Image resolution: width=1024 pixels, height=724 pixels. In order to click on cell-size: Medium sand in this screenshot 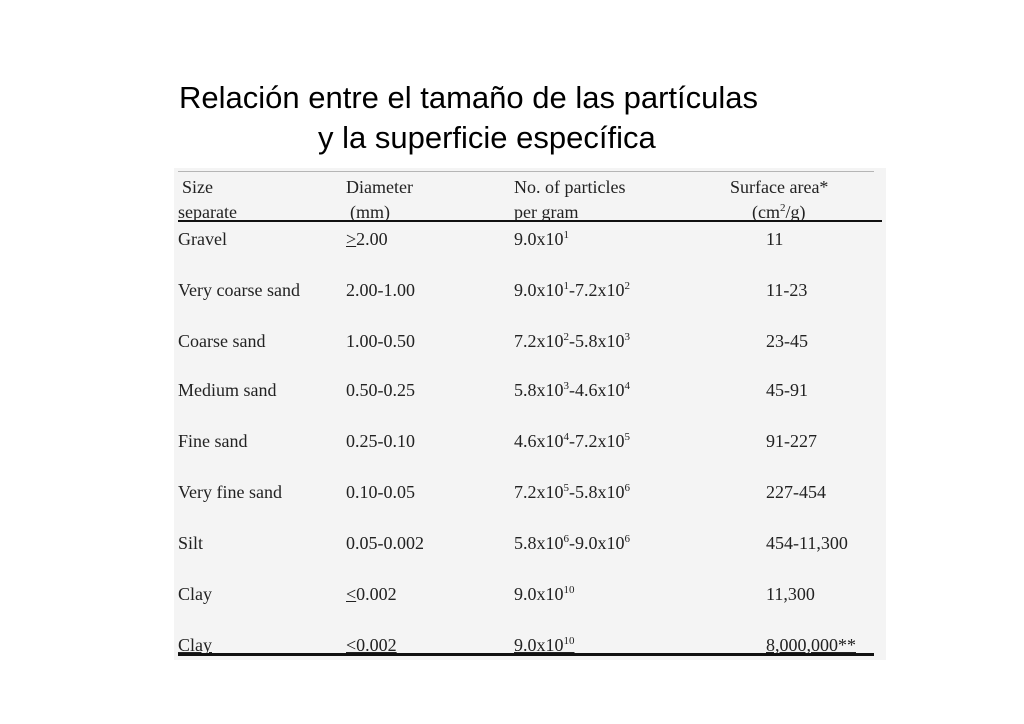, I will do `click(227, 390)`.